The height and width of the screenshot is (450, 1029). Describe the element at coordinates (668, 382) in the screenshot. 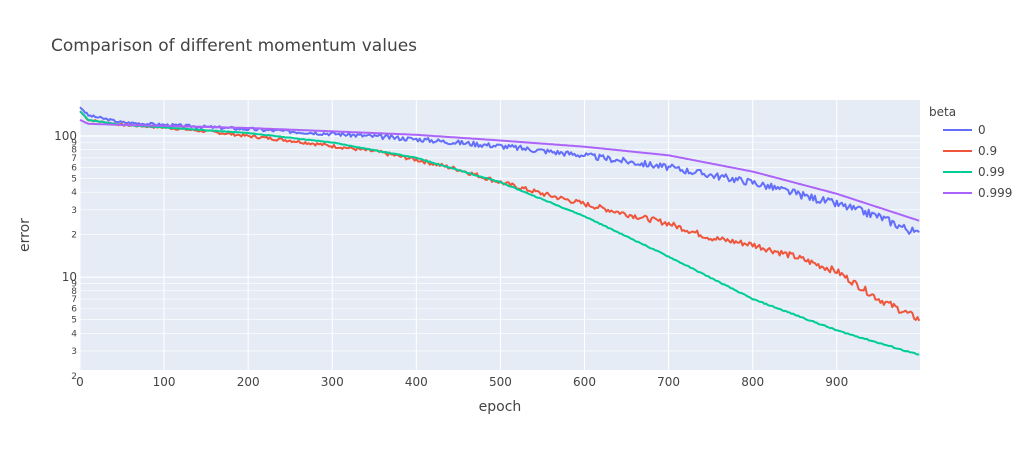

I see `x-tick-label: 700` at that location.